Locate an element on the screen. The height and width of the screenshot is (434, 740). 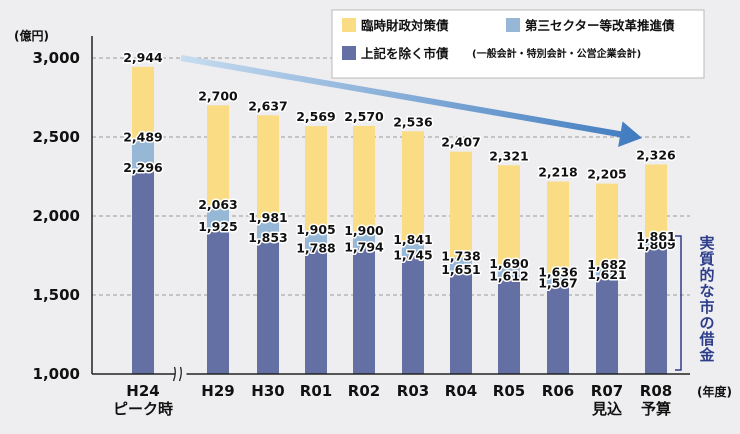
value-label: 1,900 is located at coordinates (364, 230).